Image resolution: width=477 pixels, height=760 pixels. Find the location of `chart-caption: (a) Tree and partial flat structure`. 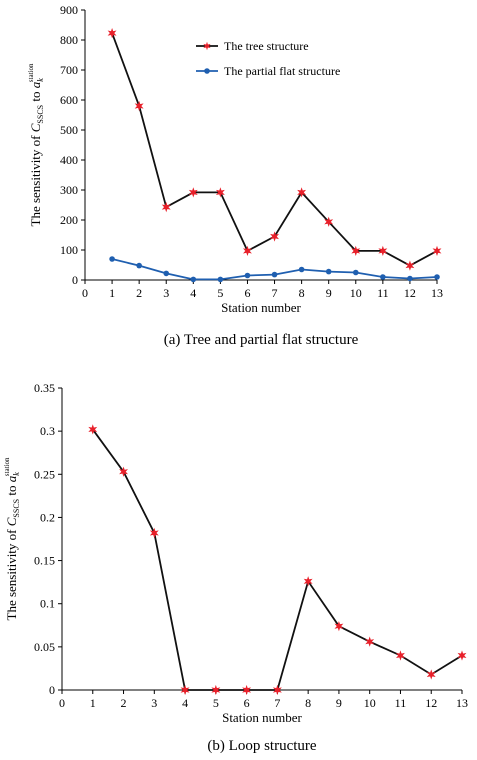

chart-caption: (a) Tree and partial flat structure is located at coordinates (261, 340).